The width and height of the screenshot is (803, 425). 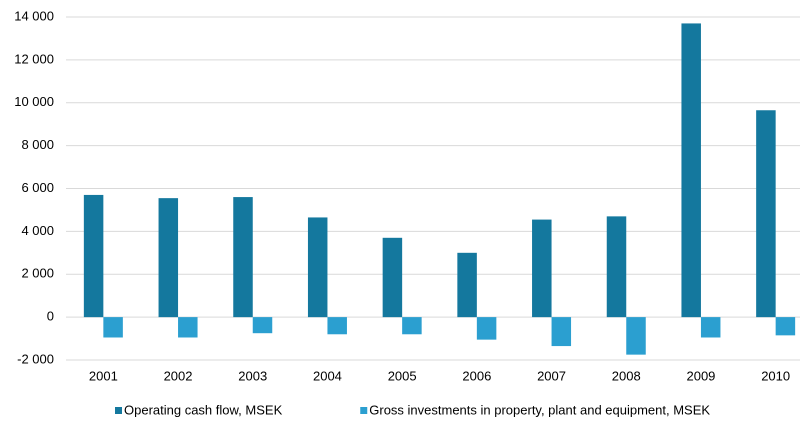 I want to click on x-tick-label: 2009, so click(x=700, y=375).